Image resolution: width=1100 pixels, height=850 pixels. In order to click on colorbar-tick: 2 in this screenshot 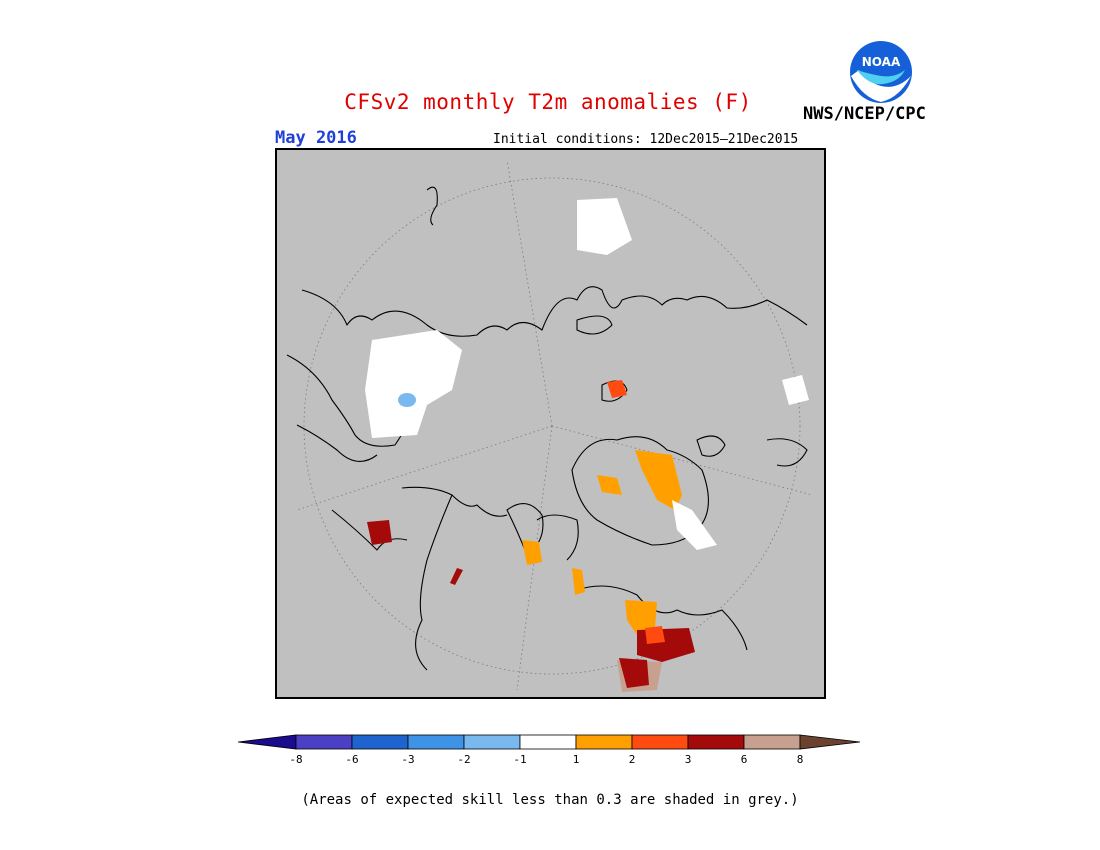, I will do `click(632, 759)`.